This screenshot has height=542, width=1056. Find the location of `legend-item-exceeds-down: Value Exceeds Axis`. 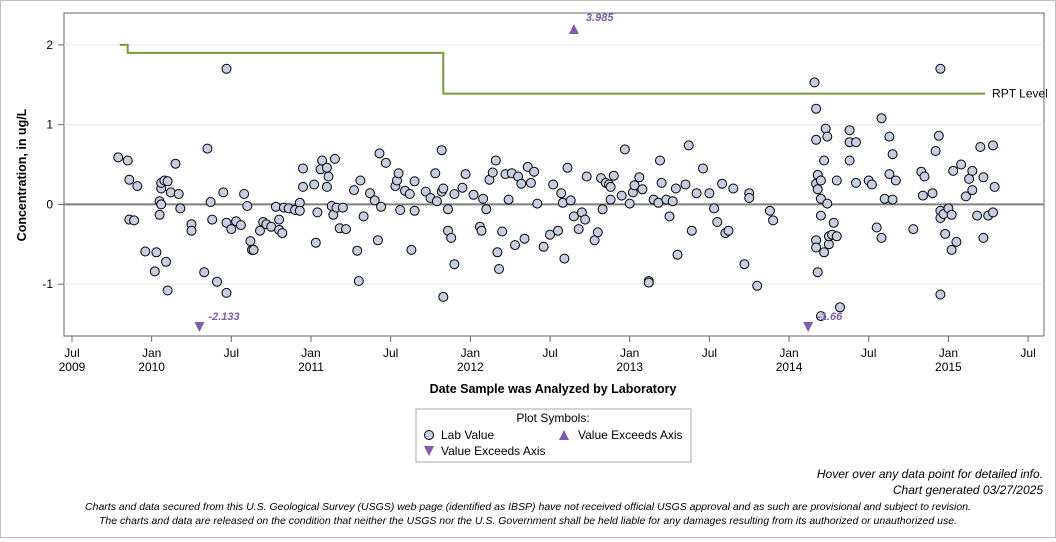

legend-item-exceeds-down: Value Exceeds Axis is located at coordinates (493, 451).